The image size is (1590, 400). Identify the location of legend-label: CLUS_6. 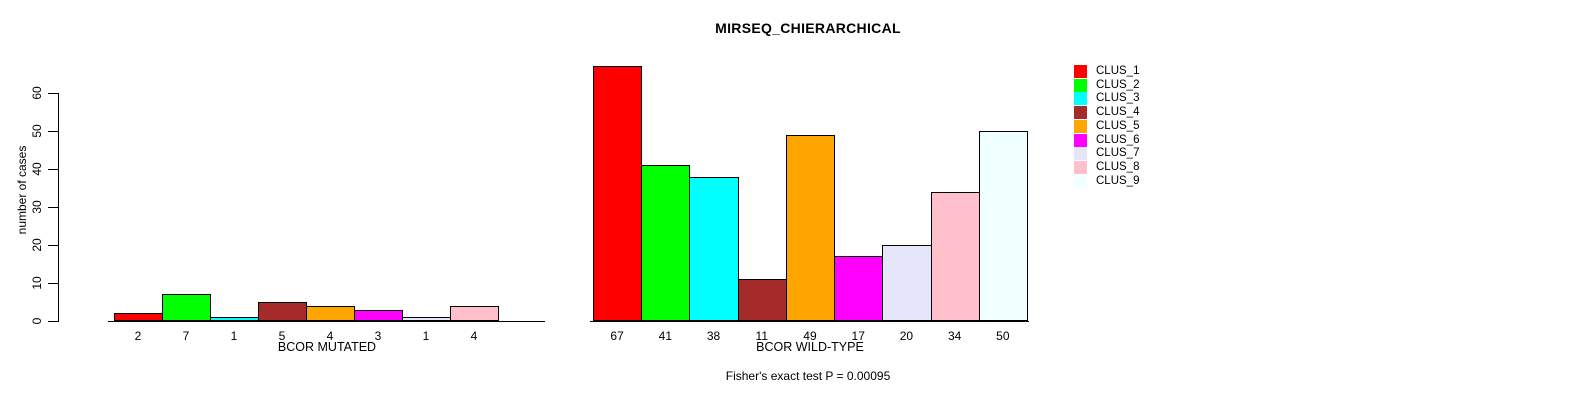
(1118, 139).